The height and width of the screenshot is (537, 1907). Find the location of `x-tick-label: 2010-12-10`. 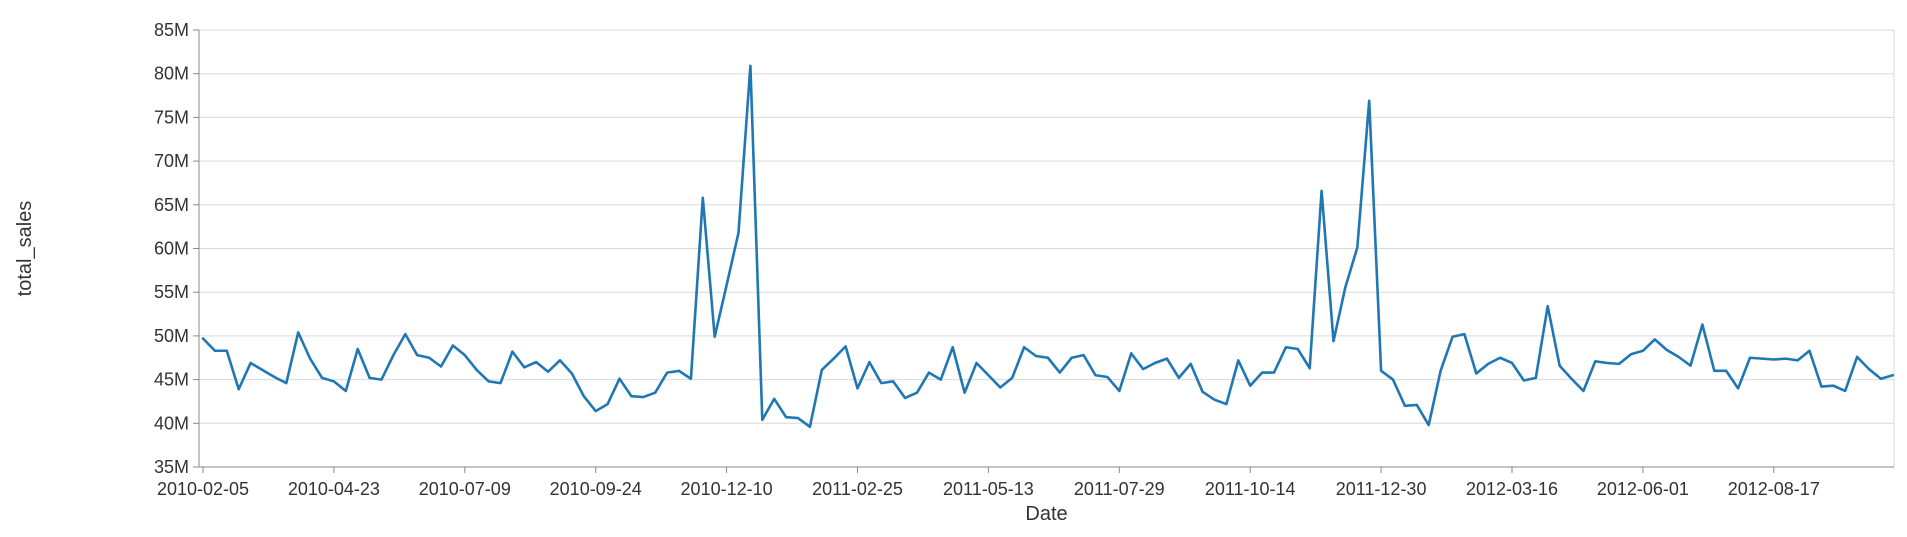

x-tick-label: 2010-12-10 is located at coordinates (727, 489).